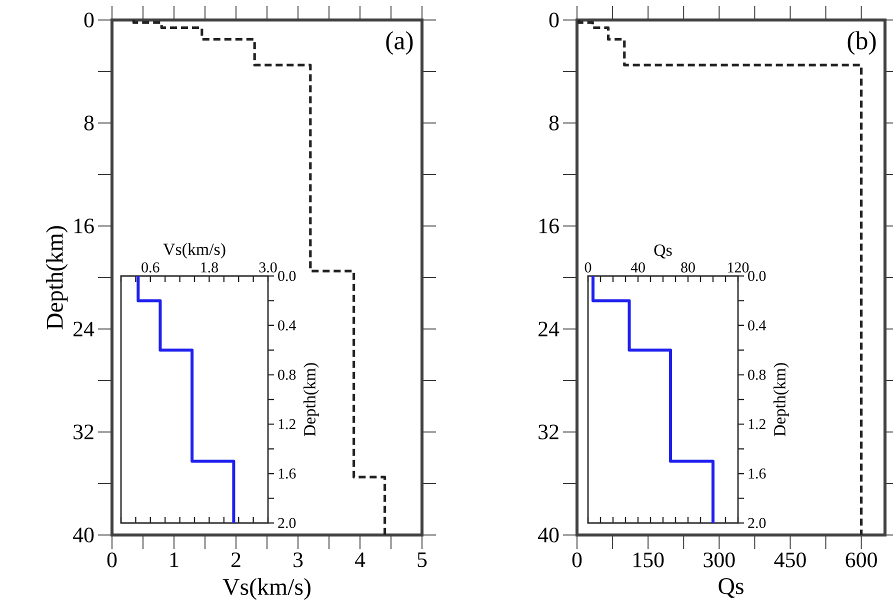 This screenshot has width=893, height=616. What do you see at coordinates (422, 560) in the screenshot?
I see `x-tick-label: 5` at bounding box center [422, 560].